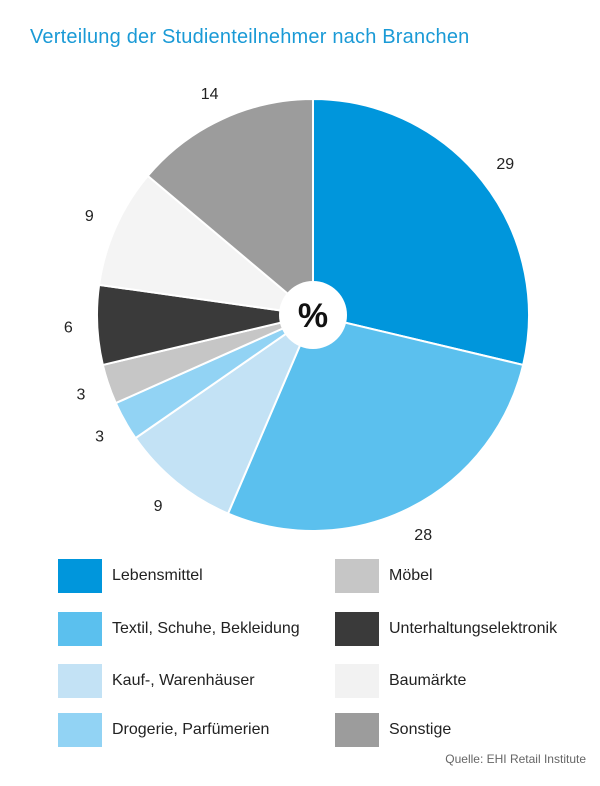  Describe the element at coordinates (411, 575) in the screenshot. I see `legend-label: Möbel` at that location.